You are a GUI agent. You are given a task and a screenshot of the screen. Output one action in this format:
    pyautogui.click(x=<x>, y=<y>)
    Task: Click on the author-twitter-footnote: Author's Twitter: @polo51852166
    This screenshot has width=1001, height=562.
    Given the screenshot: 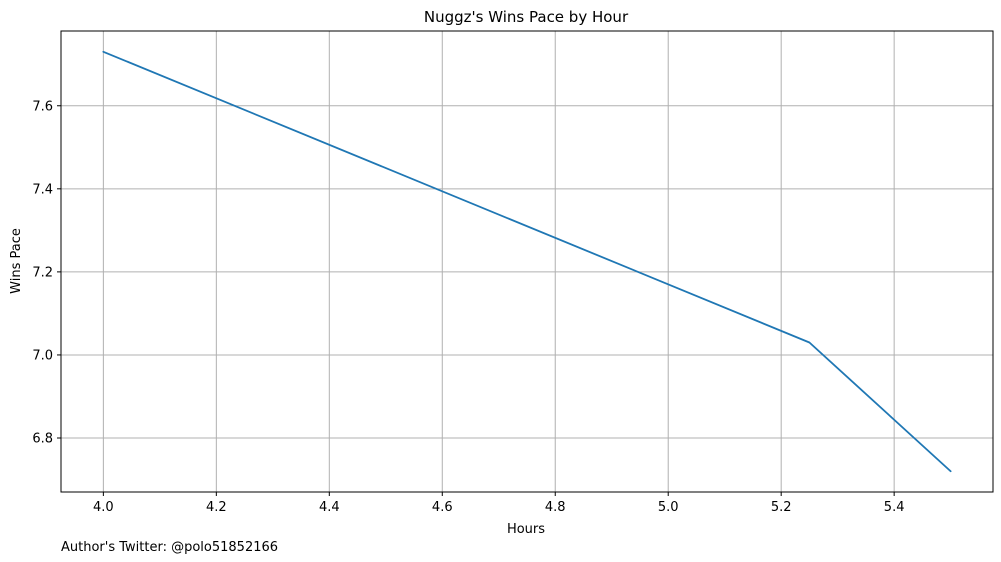 What is the action you would take?
    pyautogui.click(x=169, y=547)
    